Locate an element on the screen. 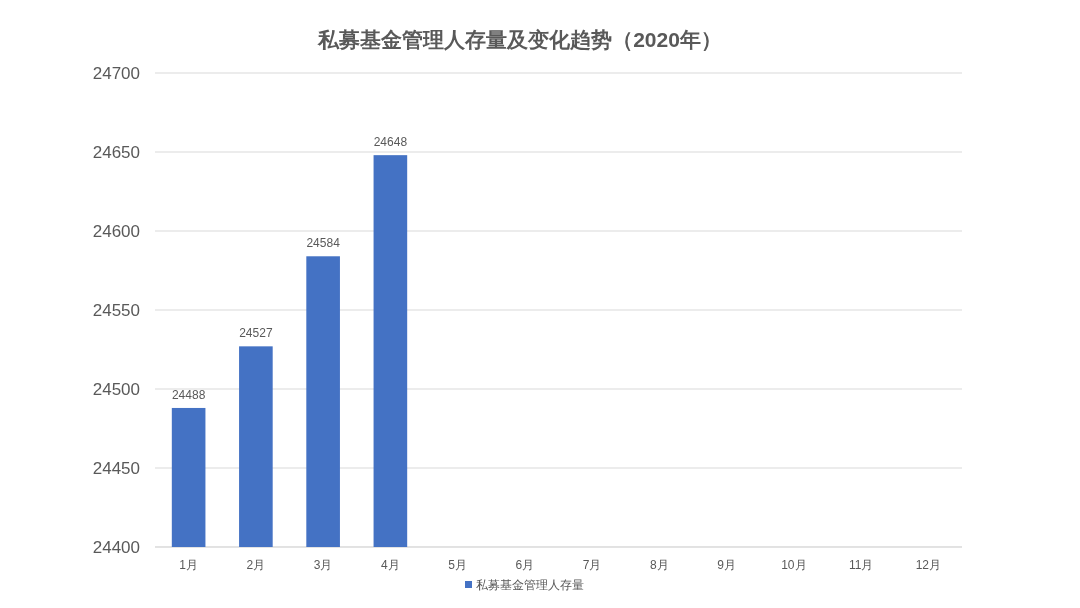  x-tick-label: 3月 is located at coordinates (323, 565).